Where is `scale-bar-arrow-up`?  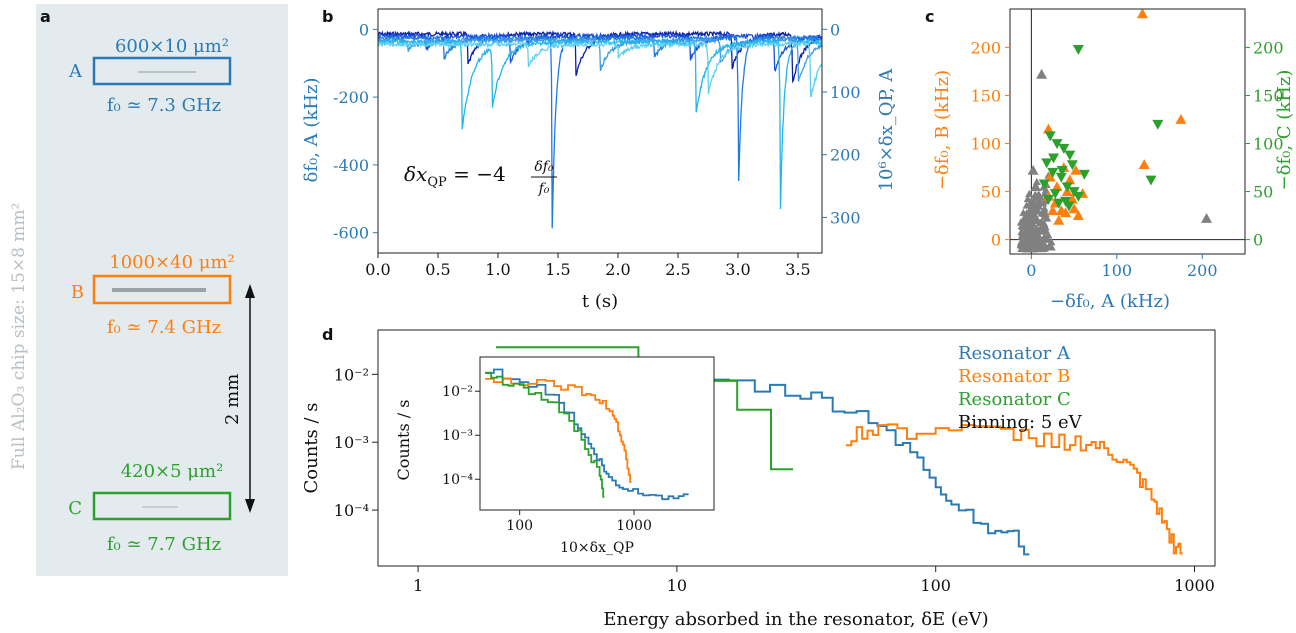 scale-bar-arrow-up is located at coordinates (250, 291).